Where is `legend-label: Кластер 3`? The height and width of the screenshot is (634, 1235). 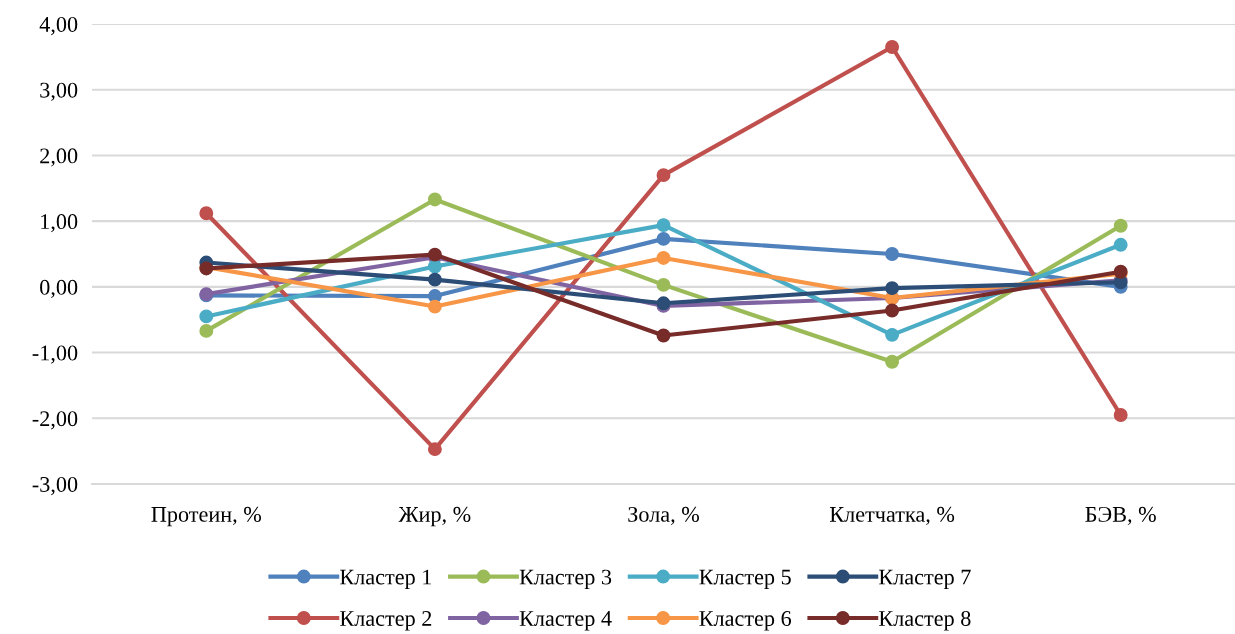
legend-label: Кластер 3 is located at coordinates (565, 579).